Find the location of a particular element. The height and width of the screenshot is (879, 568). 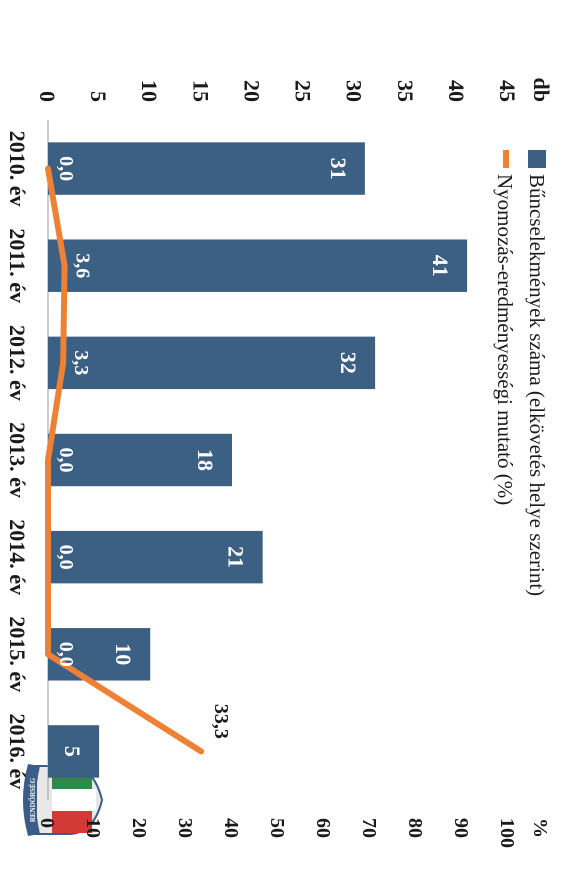

line-value-label: 3,3 is located at coordinates (81, 362).